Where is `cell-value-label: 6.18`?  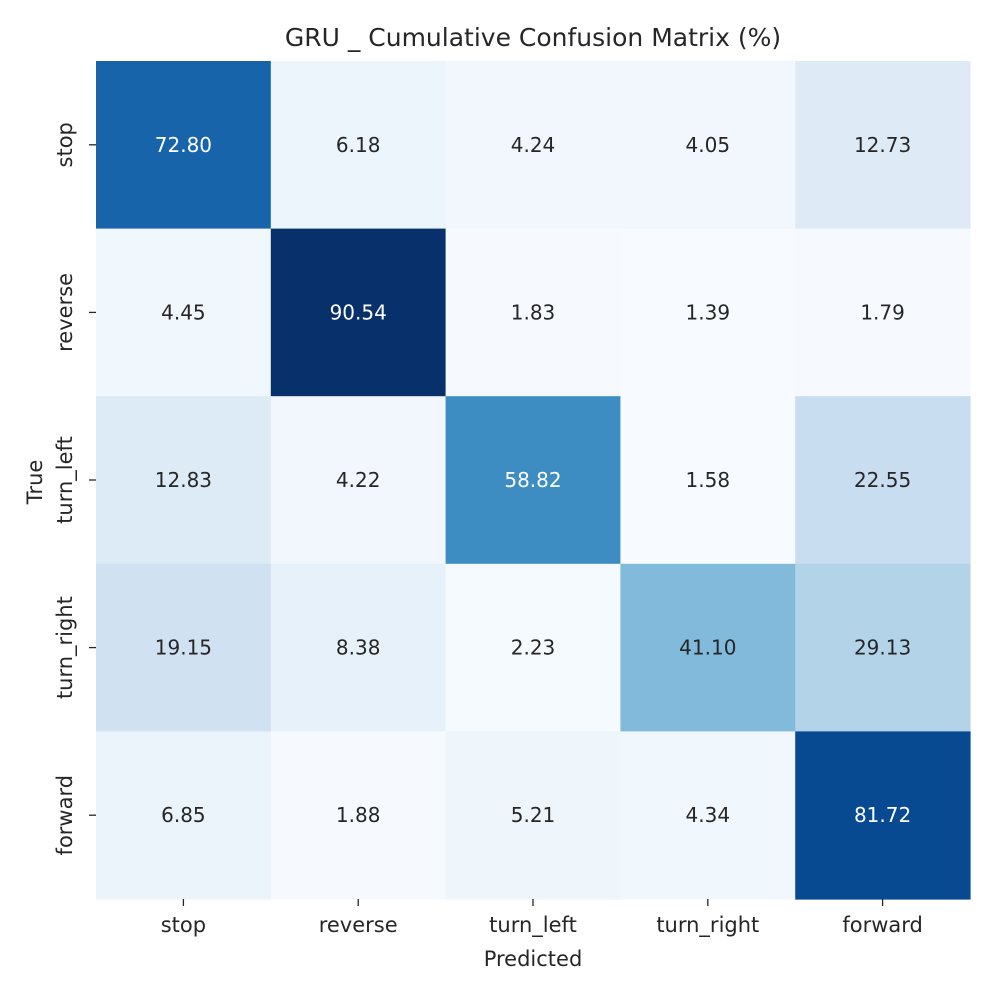 cell-value-label: 6.18 is located at coordinates (358, 145).